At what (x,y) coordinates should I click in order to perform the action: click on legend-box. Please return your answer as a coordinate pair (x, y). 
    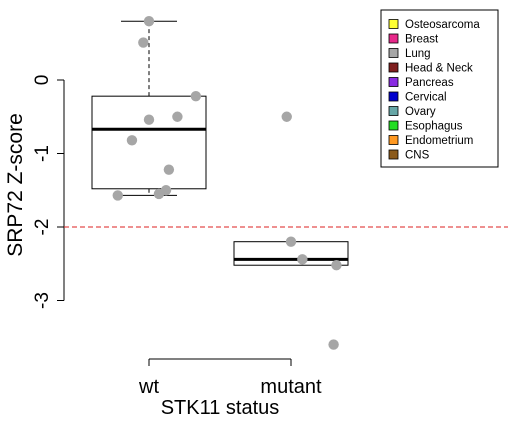
    Looking at the image, I should click on (439, 88).